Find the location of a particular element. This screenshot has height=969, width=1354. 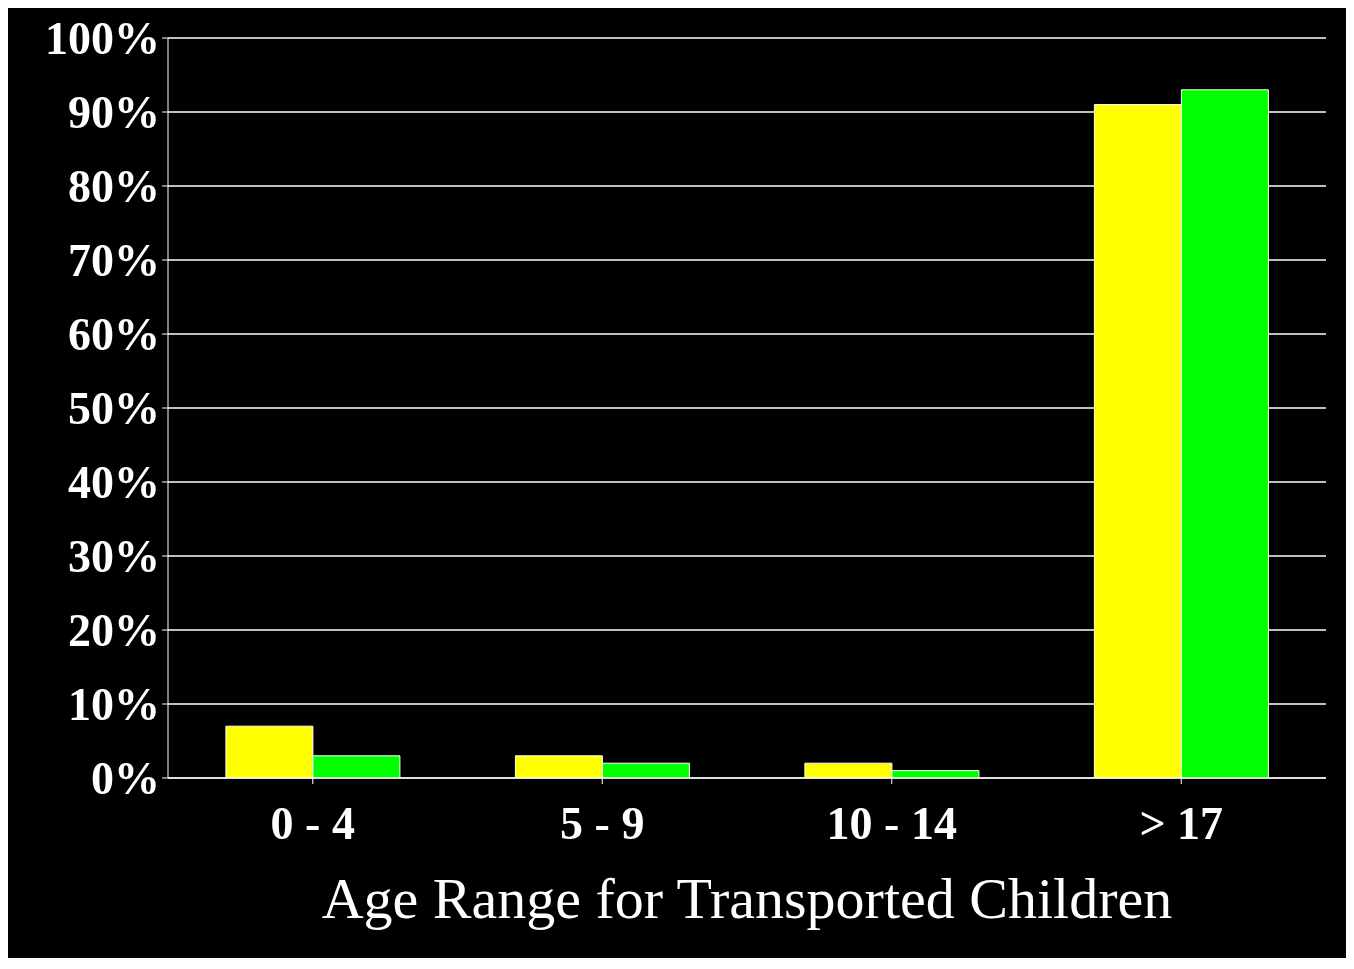

y-tick-label: 80% is located at coordinates (114, 187).